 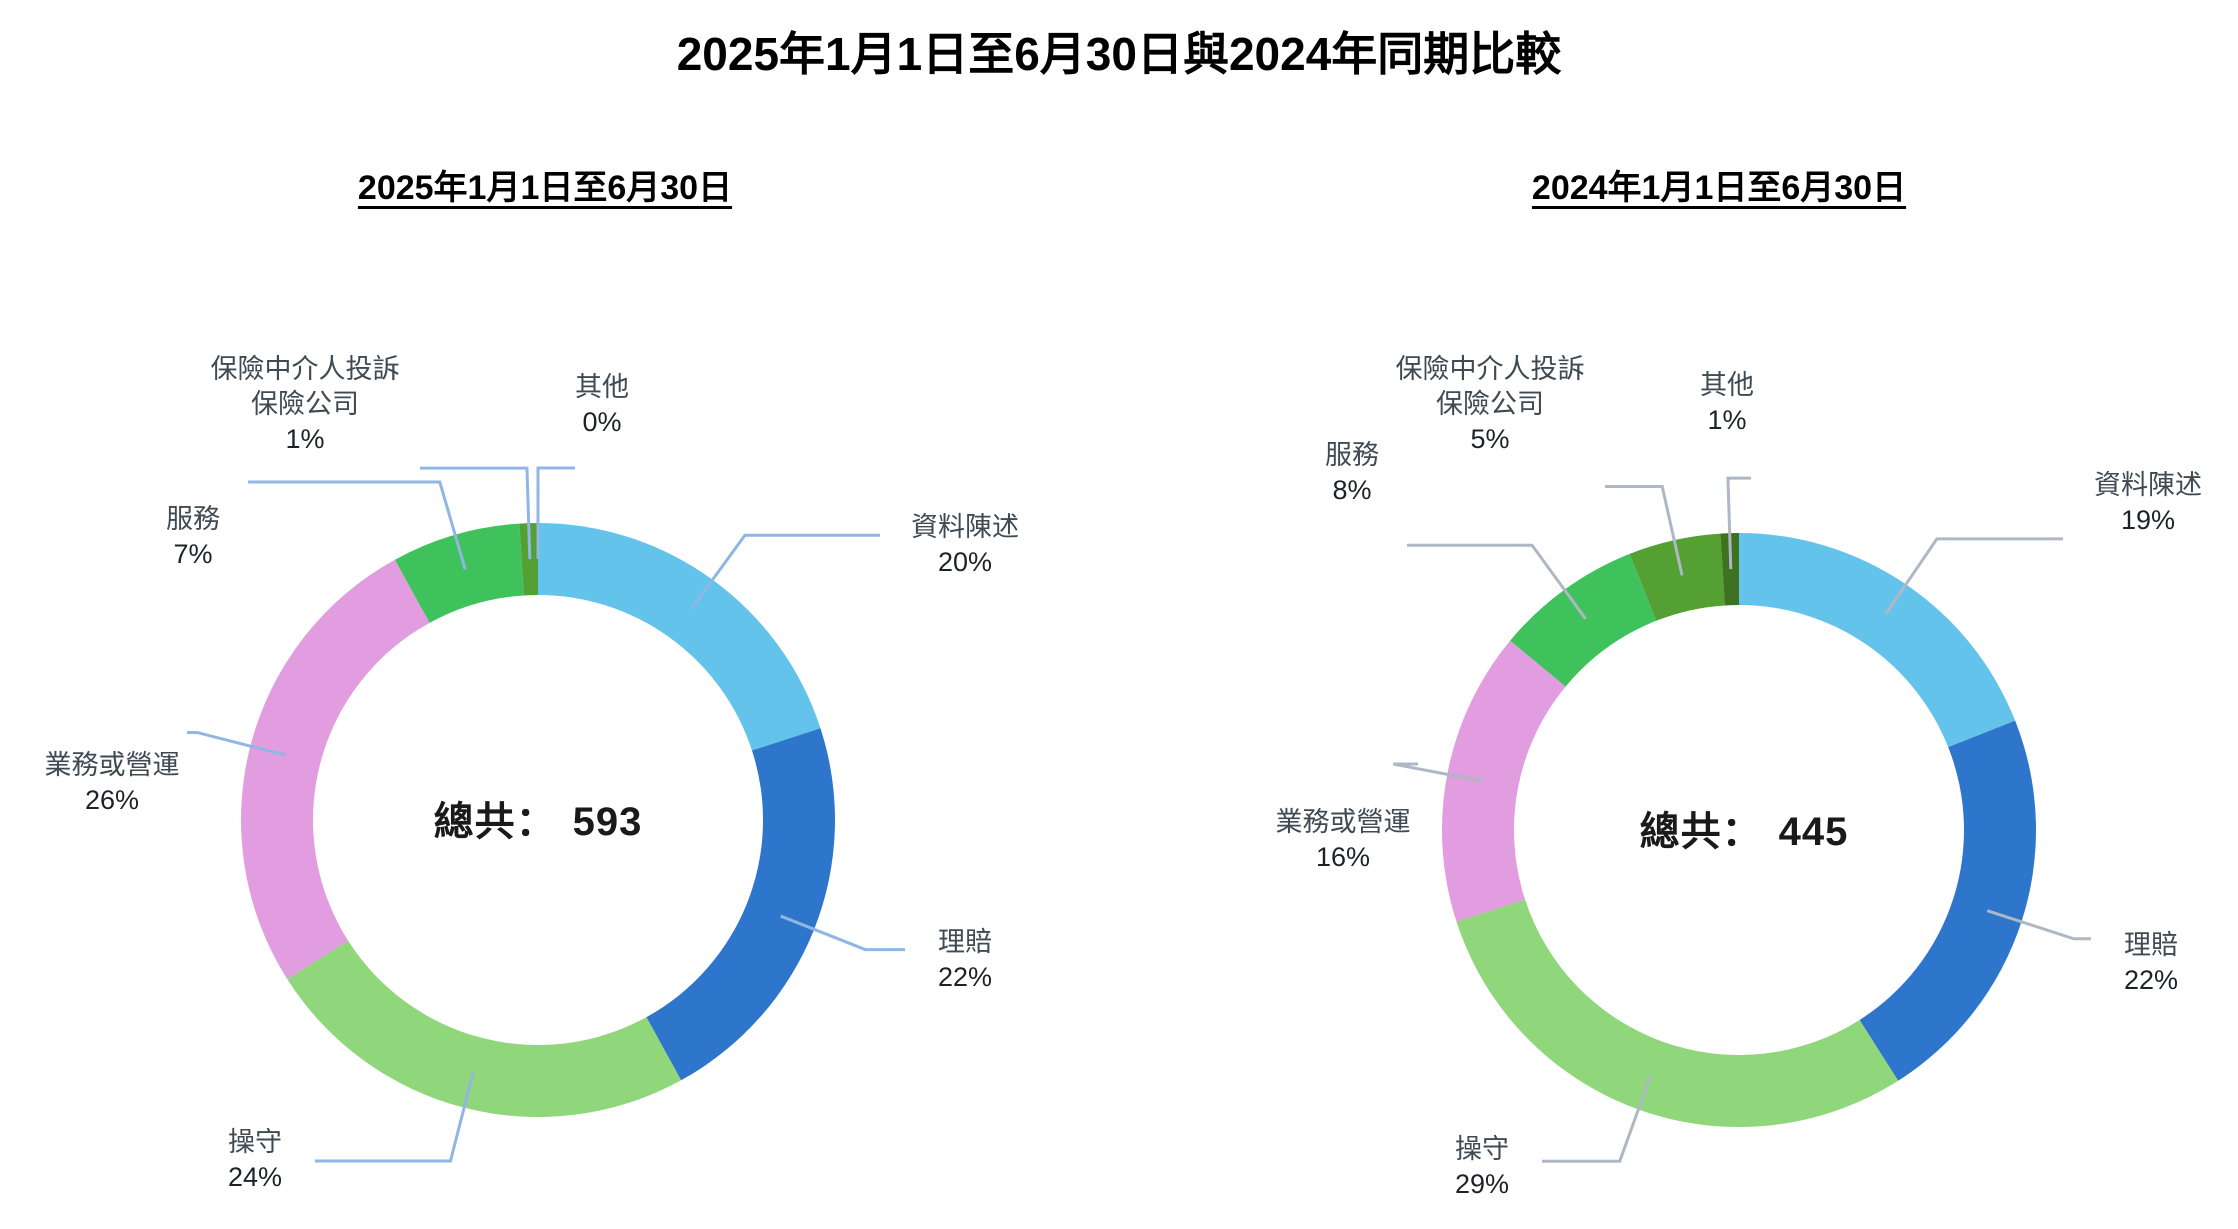 I want to click on total-value: 445, so click(x=1813, y=832).